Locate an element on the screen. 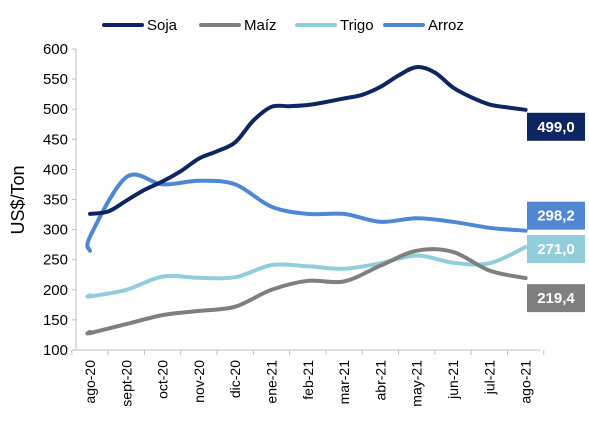  y-tick-label: 150 is located at coordinates (55, 320).